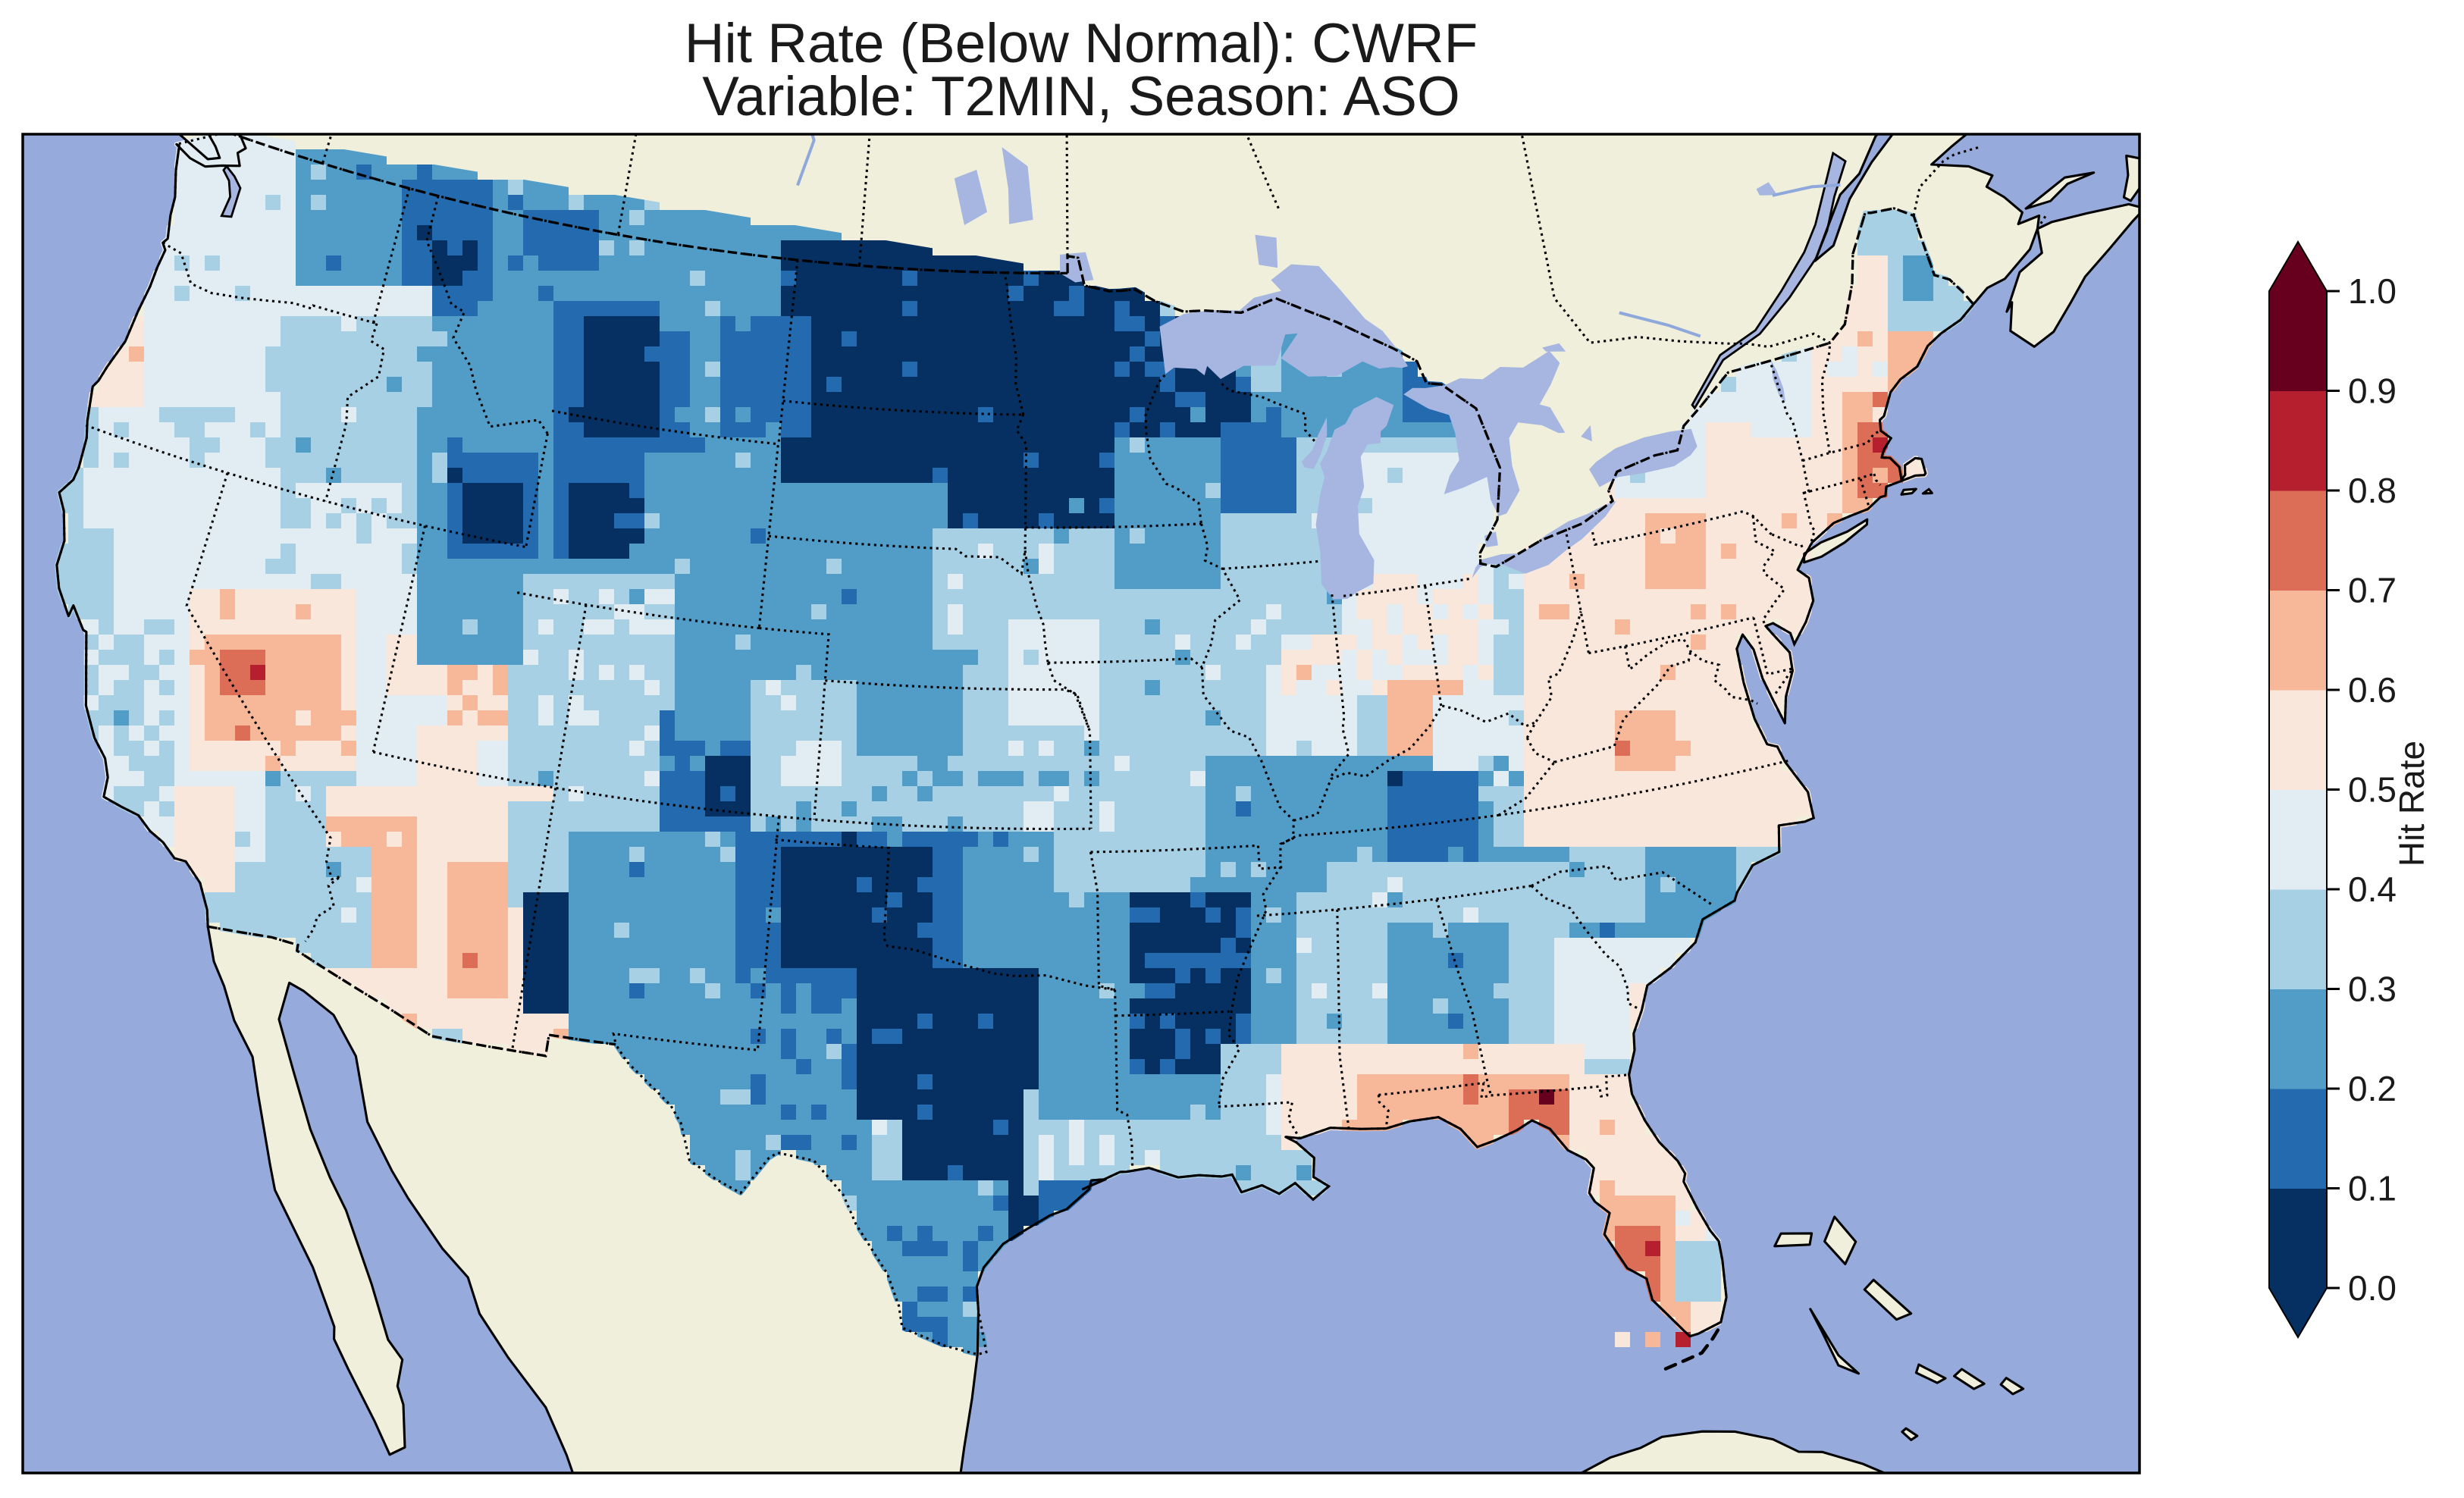 This screenshot has width=2464, height=1498. What do you see at coordinates (2372, 1188) in the screenshot?
I see `svg-text: 0.1` at bounding box center [2372, 1188].